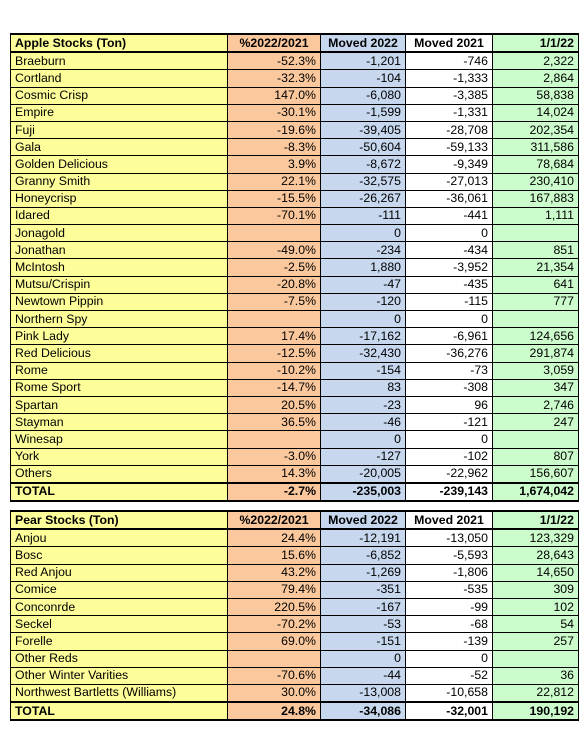 This screenshot has width=587, height=735. What do you see at coordinates (274, 538) in the screenshot?
I see `cell-percent-change: 24.4%` at bounding box center [274, 538].